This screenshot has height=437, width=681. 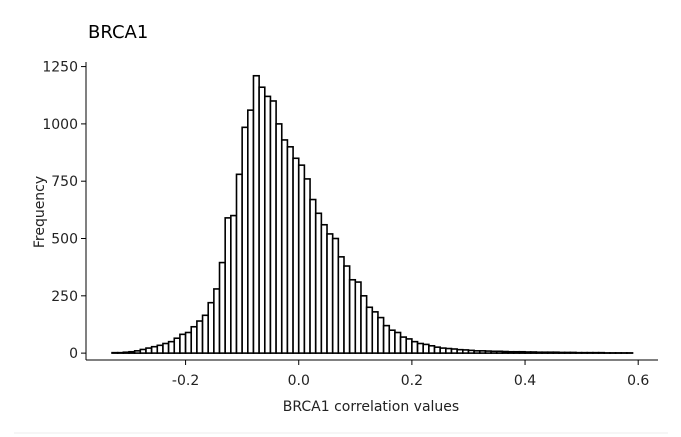 I want to click on y-axis-ticks: 0 250 500 750 1000 1250, so click(x=64, y=211).